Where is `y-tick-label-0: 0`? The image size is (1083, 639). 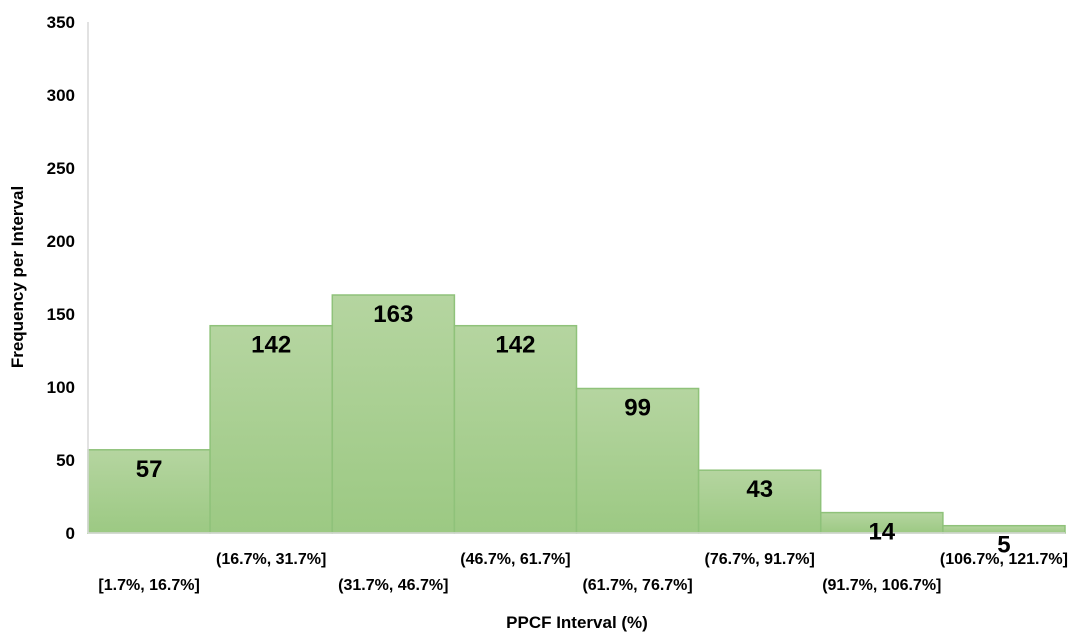 y-tick-label-0: 0 is located at coordinates (70, 533).